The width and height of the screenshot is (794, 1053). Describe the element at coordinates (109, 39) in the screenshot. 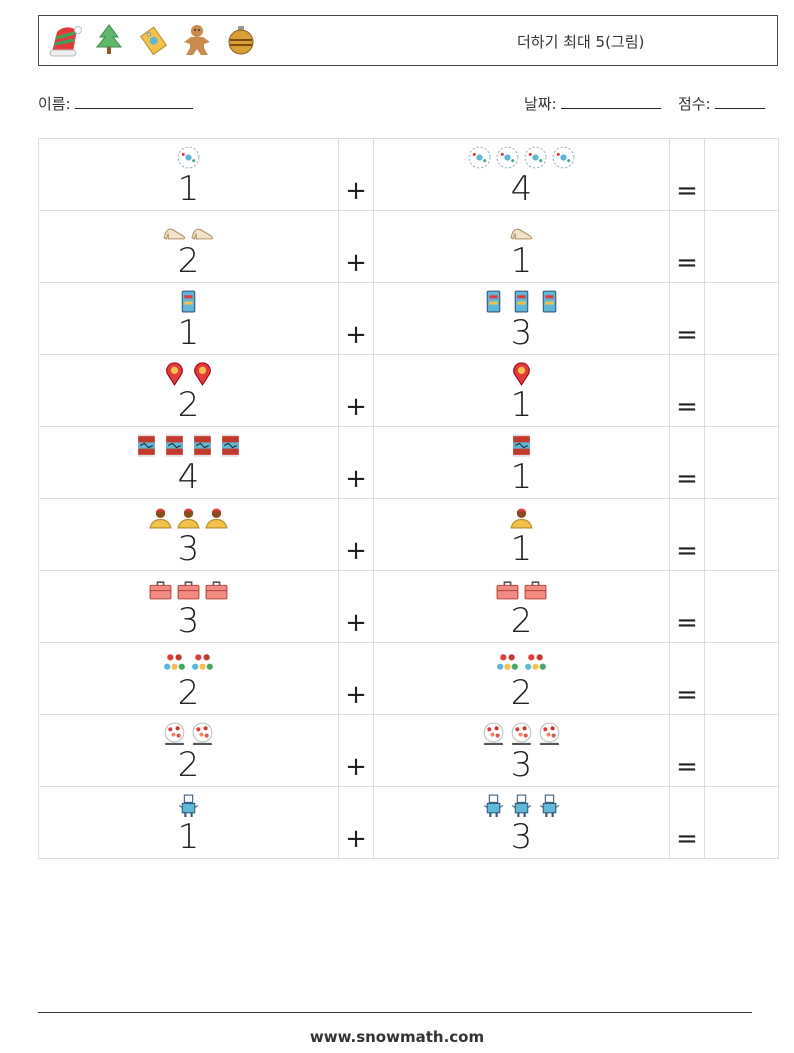

I see `christmas-tree-icon` at that location.